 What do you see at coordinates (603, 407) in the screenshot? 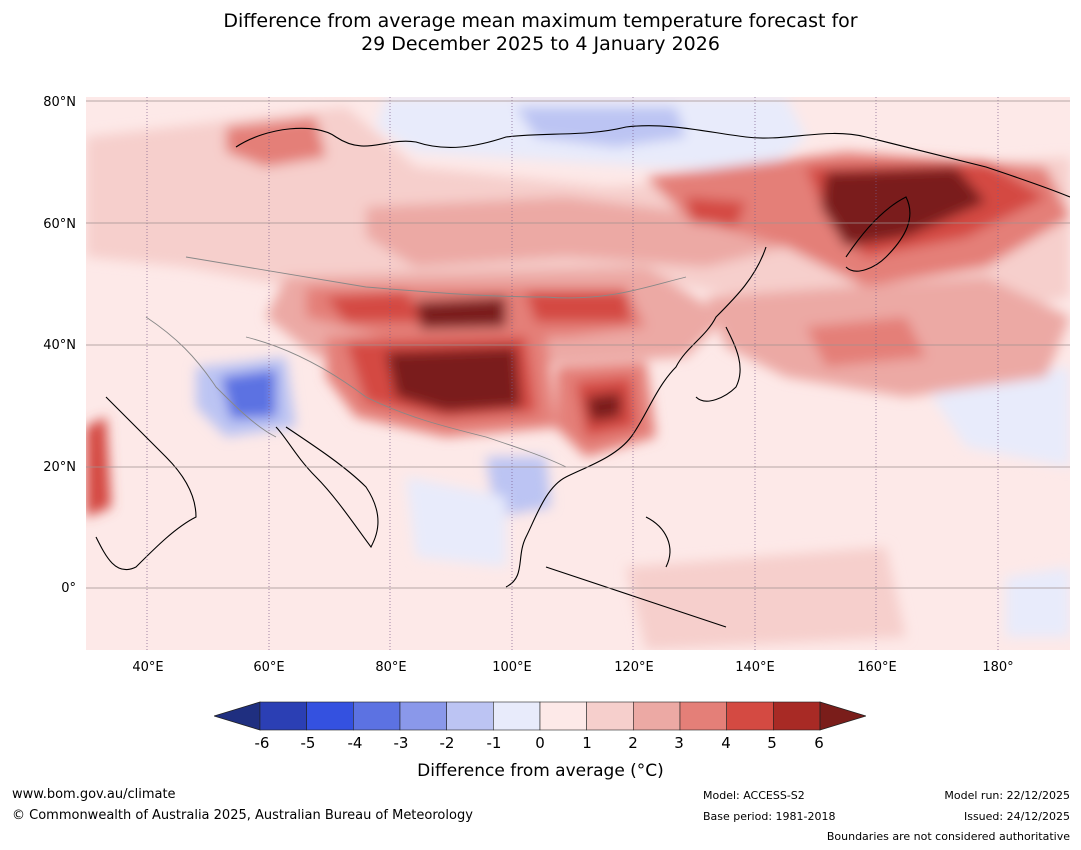
I see `south-china-extreme` at bounding box center [603, 407].